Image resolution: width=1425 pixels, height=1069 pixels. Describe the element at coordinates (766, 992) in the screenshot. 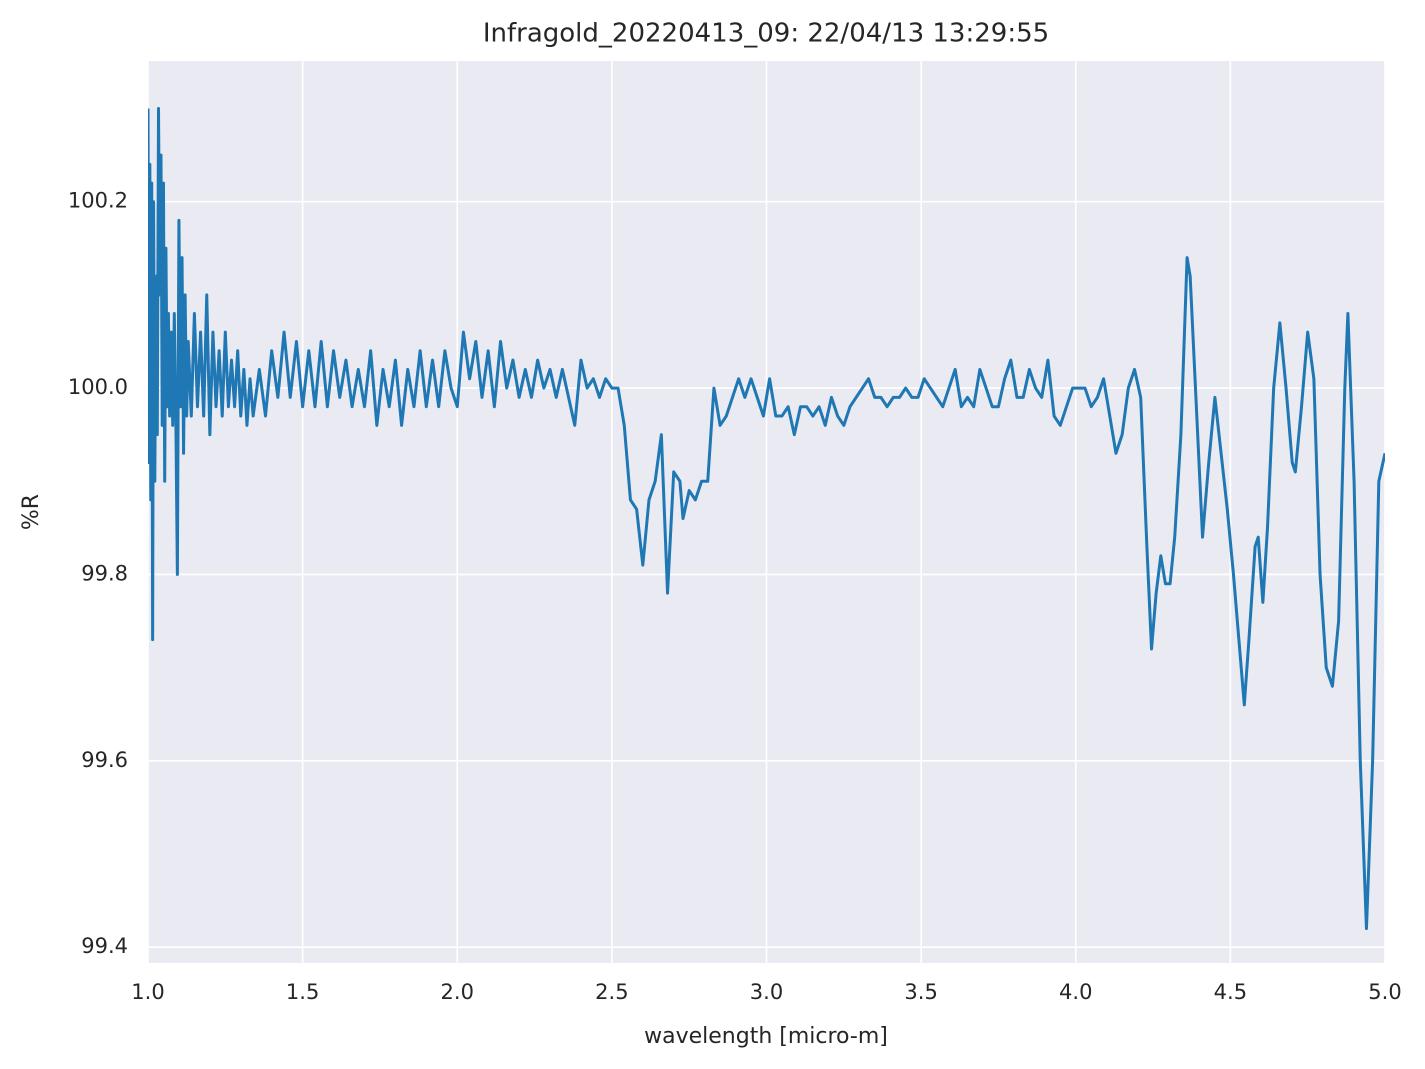

I see `x-tick-label: 3.0` at that location.